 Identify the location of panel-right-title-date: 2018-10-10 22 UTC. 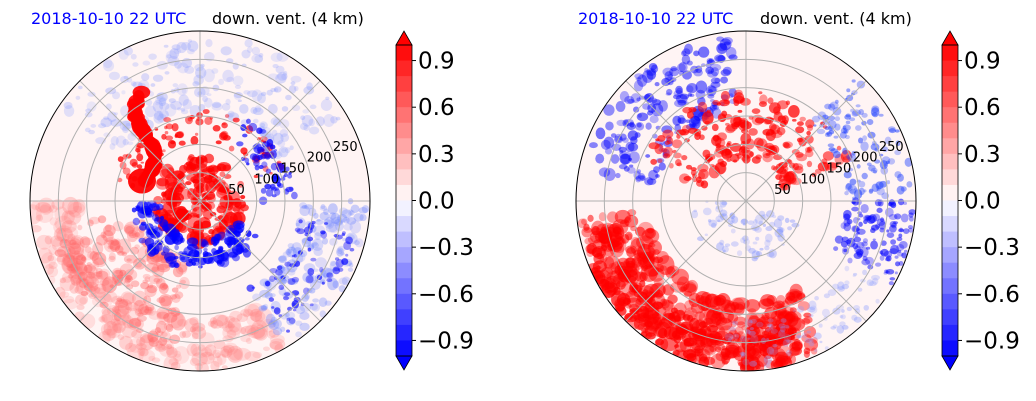
(656, 18).